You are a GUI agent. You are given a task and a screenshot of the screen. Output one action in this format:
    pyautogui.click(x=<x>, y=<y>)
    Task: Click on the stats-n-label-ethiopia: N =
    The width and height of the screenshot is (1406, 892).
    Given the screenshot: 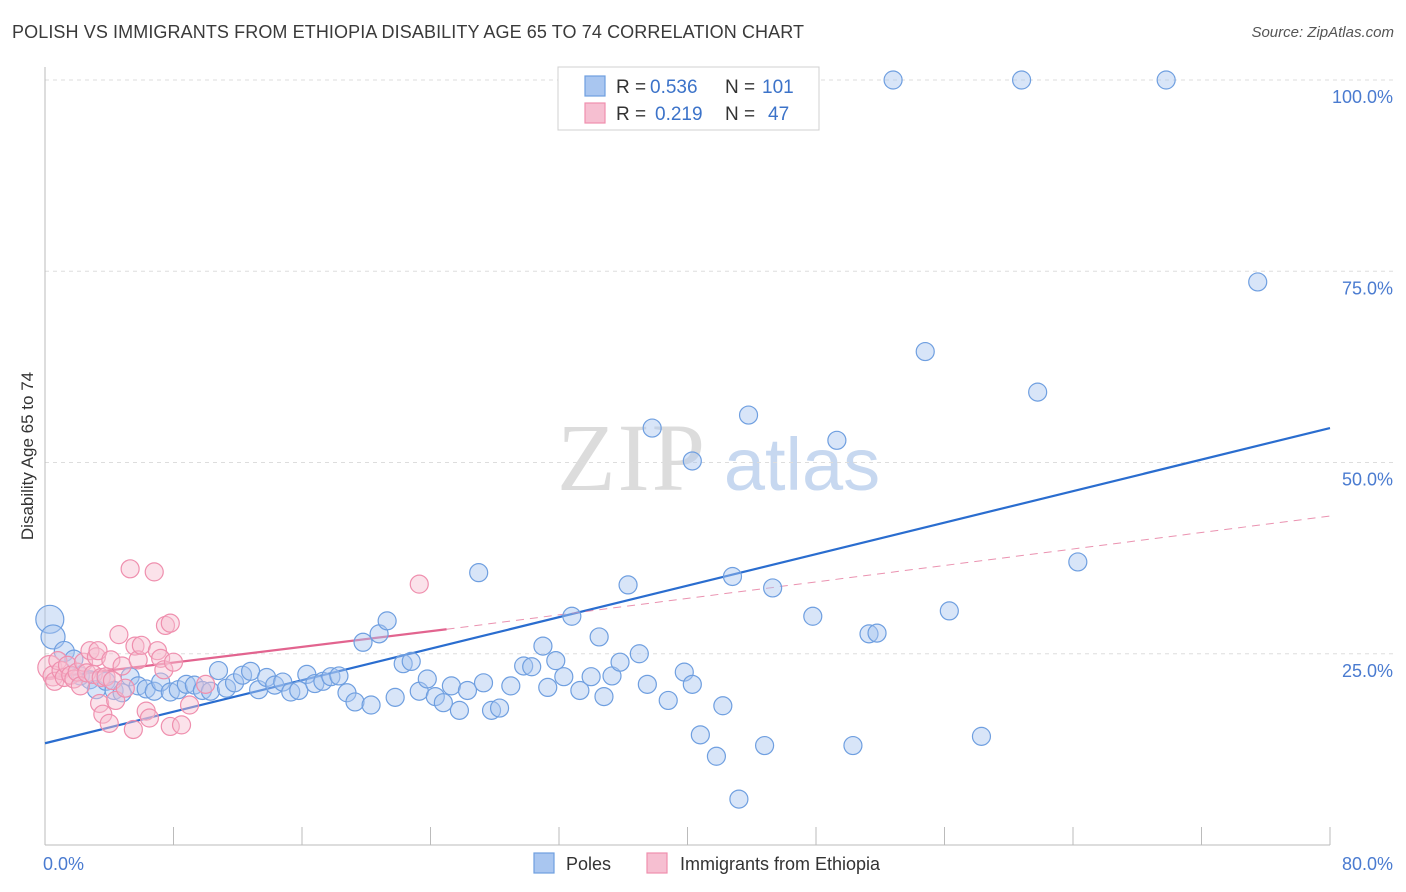 What is the action you would take?
    pyautogui.click(x=740, y=114)
    